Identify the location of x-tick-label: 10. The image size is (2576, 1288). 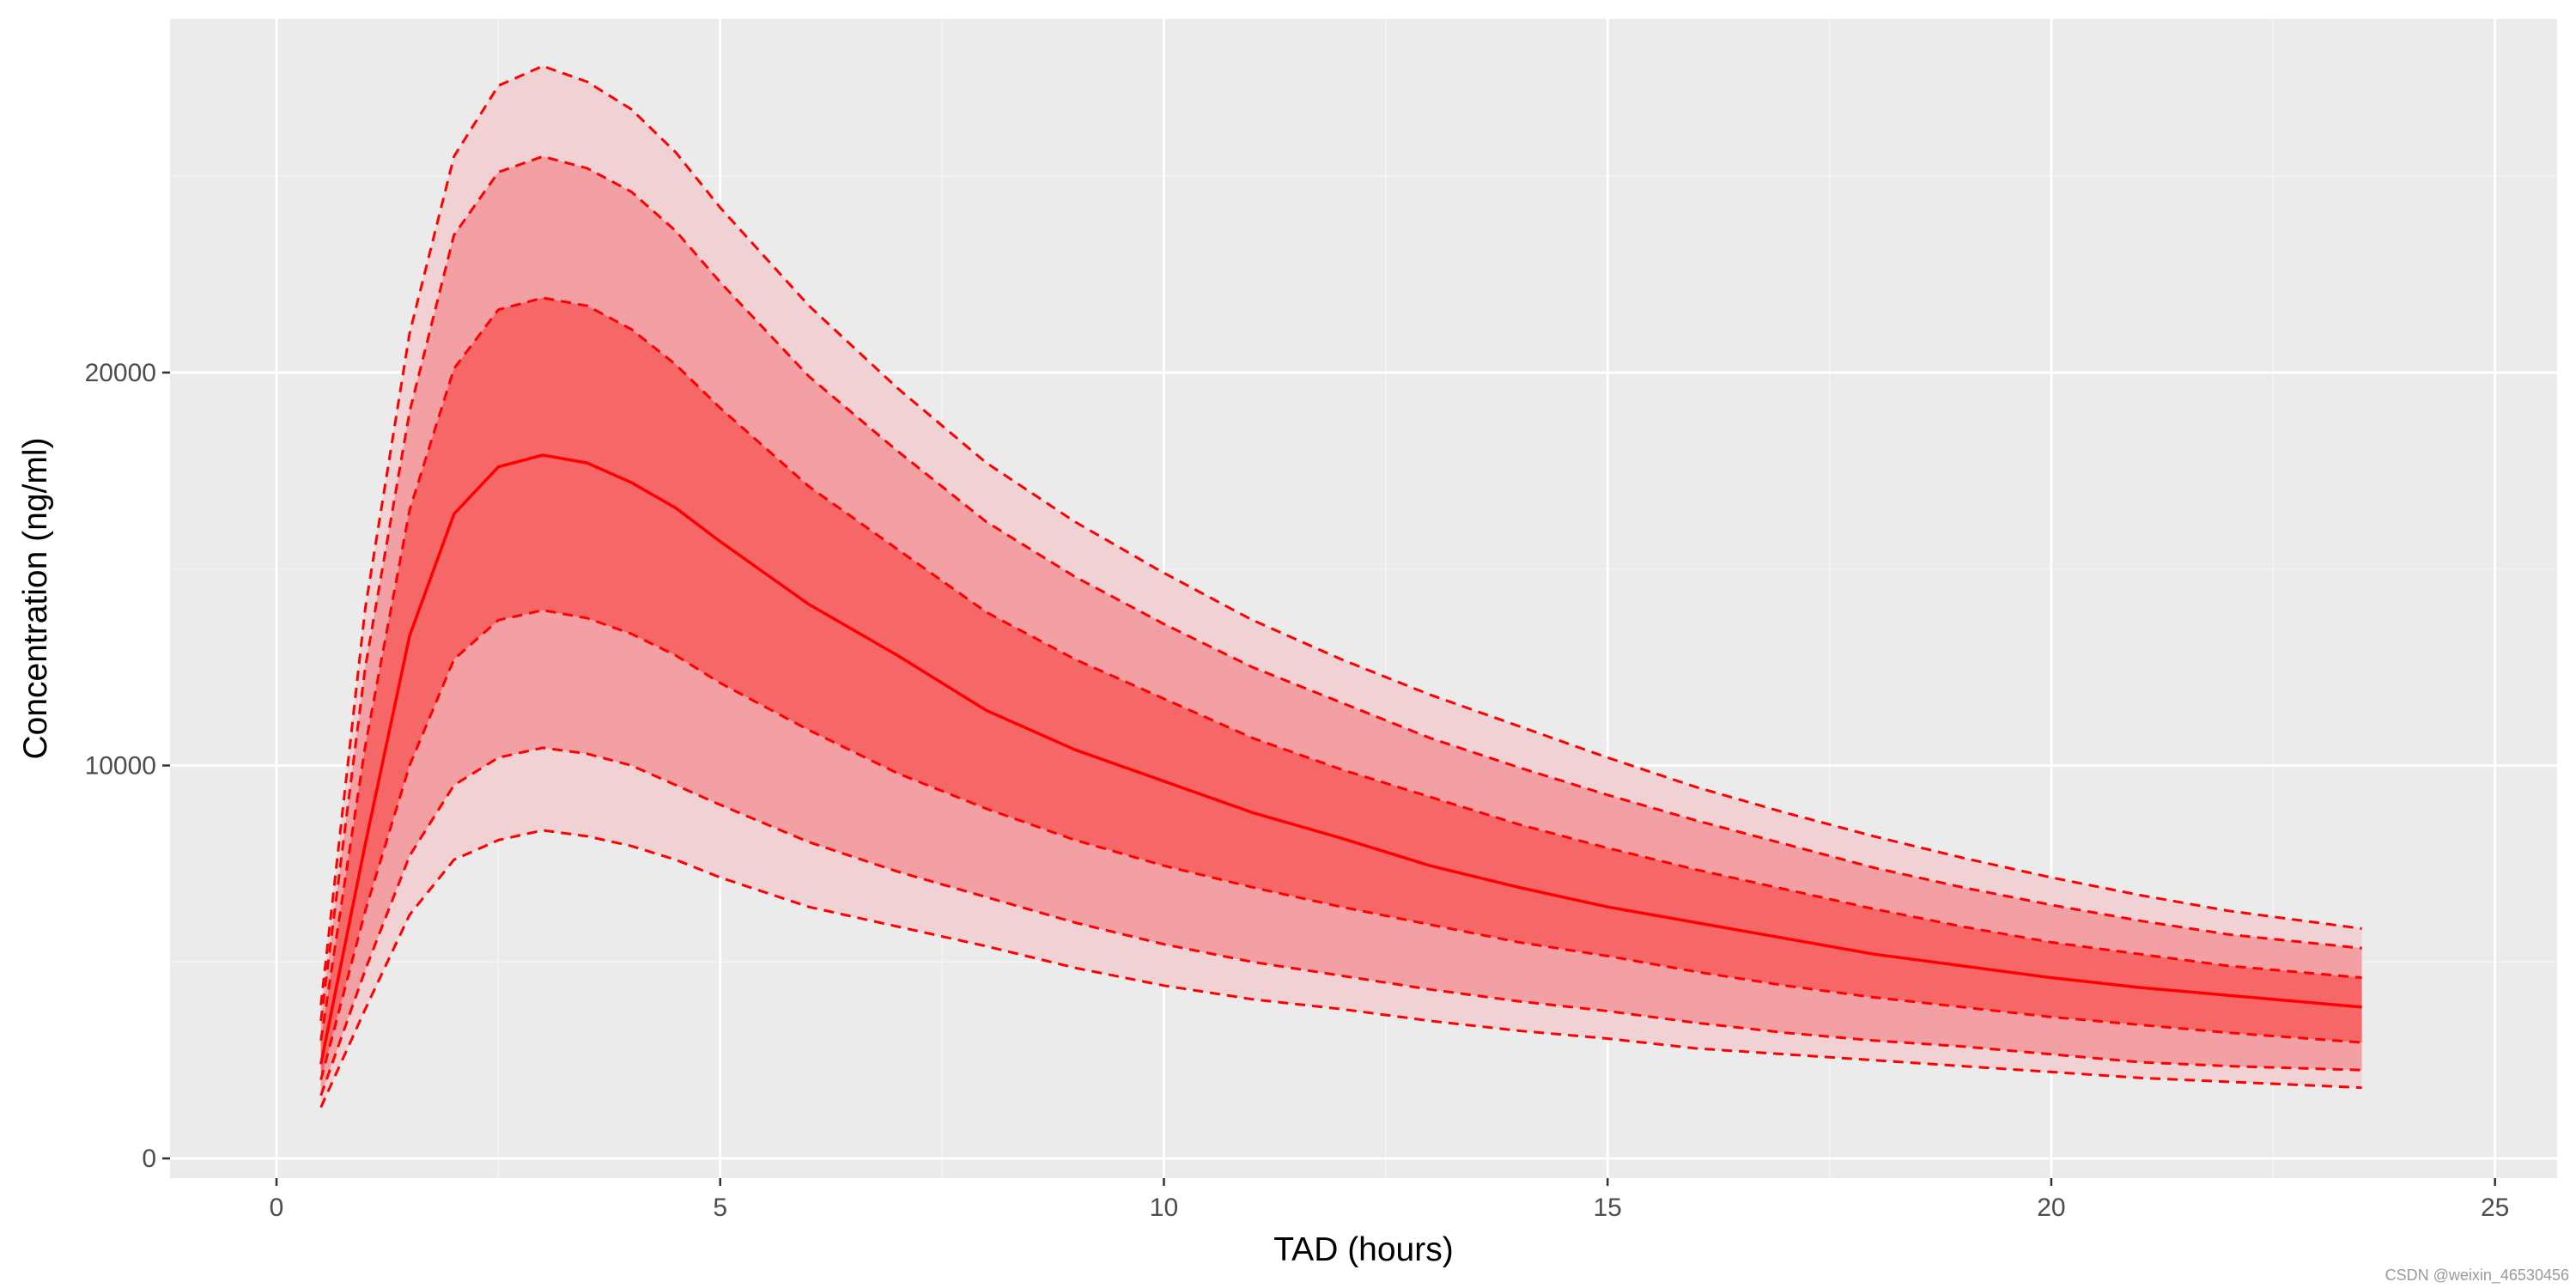
(1164, 1208).